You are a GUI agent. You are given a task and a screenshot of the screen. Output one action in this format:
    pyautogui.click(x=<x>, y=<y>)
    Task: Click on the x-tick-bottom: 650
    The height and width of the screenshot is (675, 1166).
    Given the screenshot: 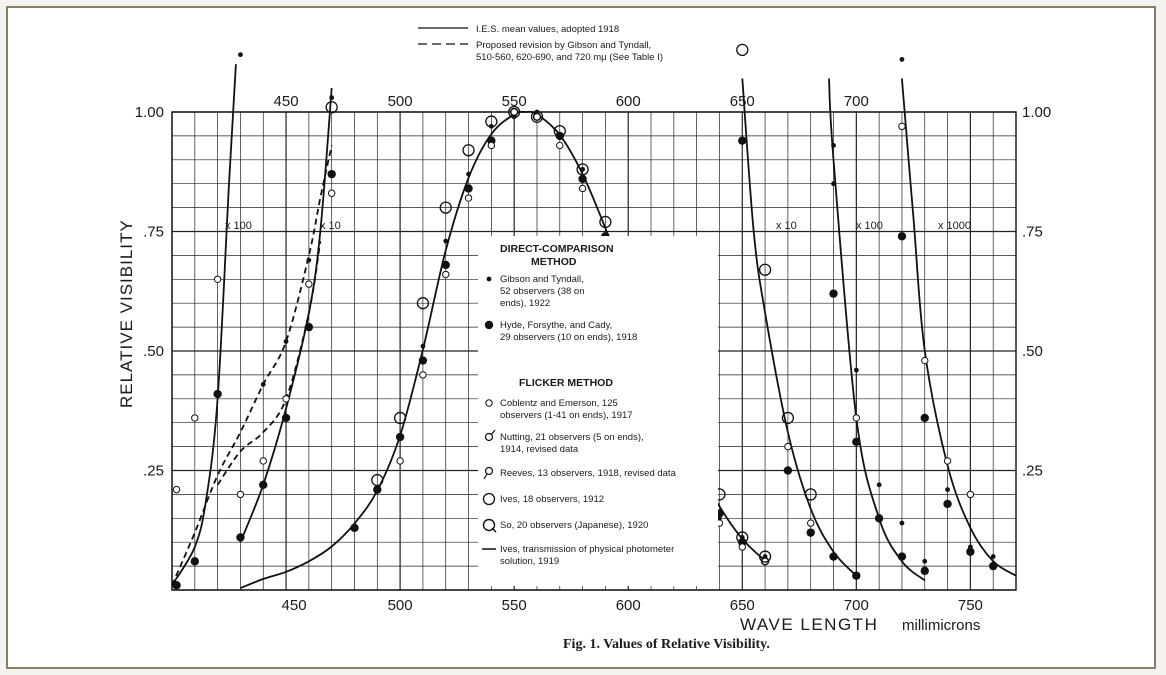 What is the action you would take?
    pyautogui.click(x=742, y=605)
    